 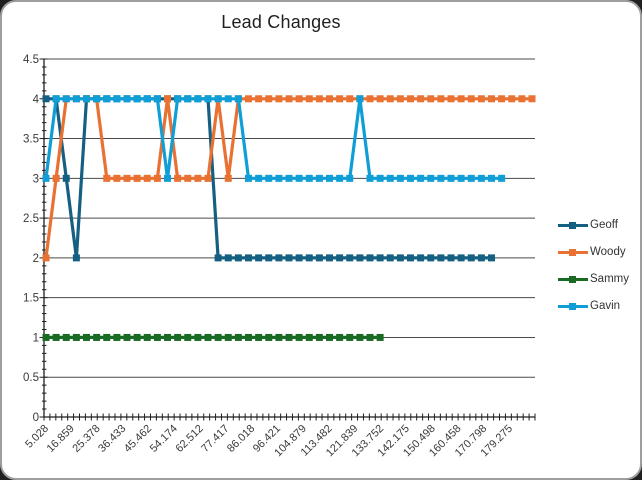 What do you see at coordinates (593, 279) in the screenshot?
I see `legend-item-sammy: Sammy` at bounding box center [593, 279].